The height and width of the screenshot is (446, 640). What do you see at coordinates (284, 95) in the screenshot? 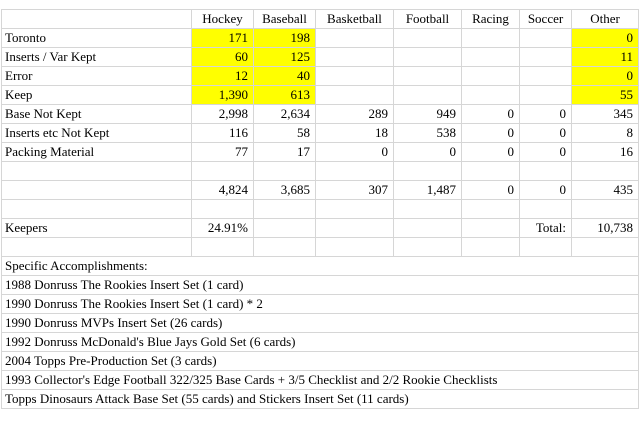
I see `cell: 613` at bounding box center [284, 95].